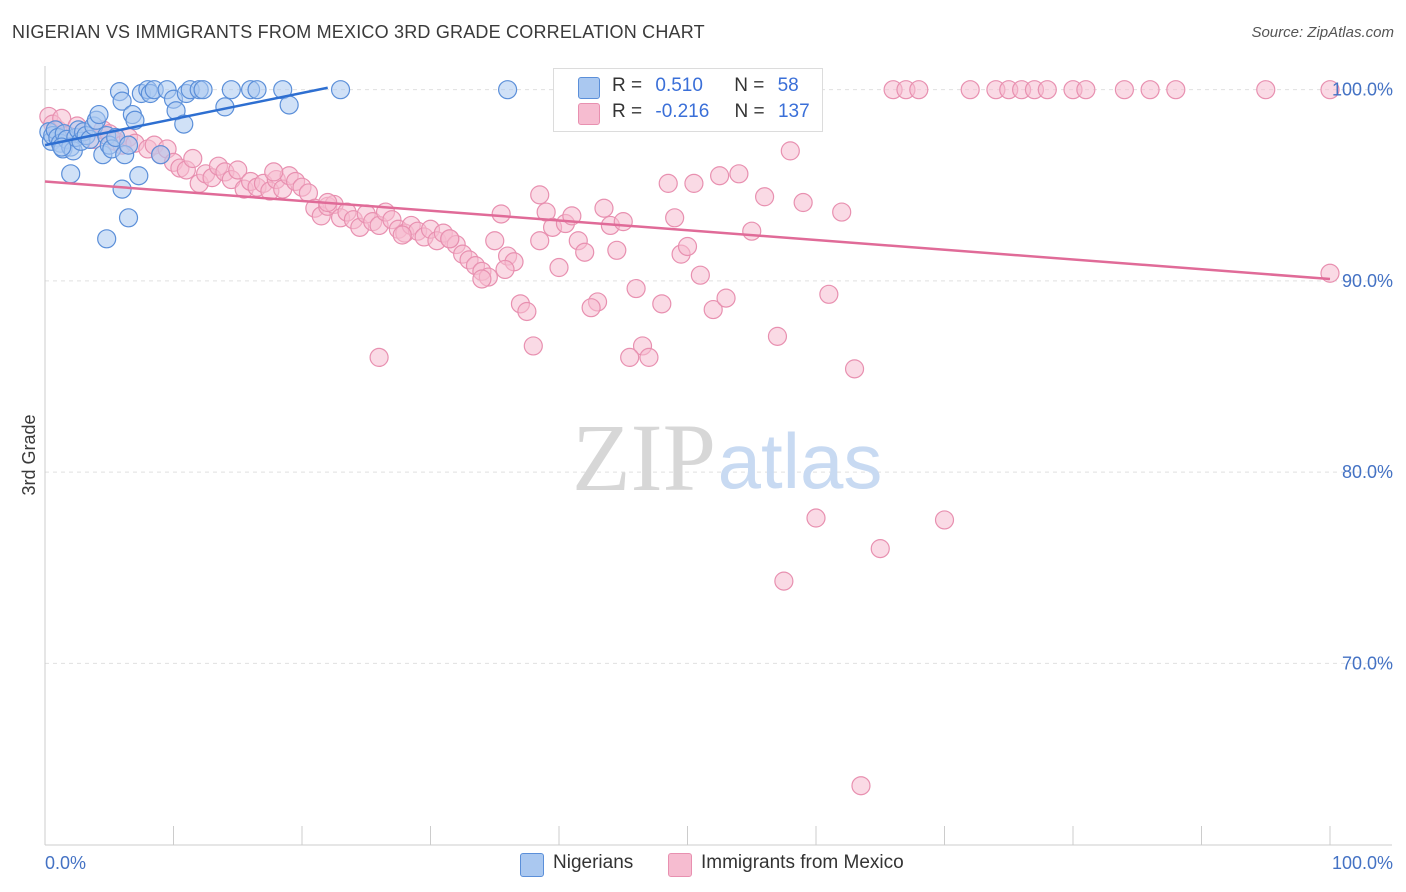  What do you see at coordinates (788, 85) in the screenshot?
I see `legend-n-value: 58` at bounding box center [788, 85].